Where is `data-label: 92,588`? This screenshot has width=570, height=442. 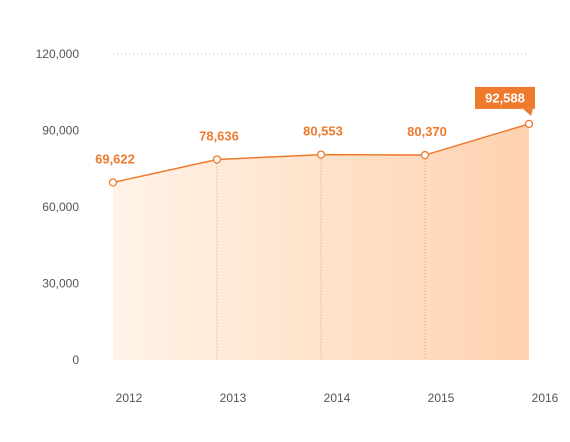
data-label: 92,588 is located at coordinates (505, 97).